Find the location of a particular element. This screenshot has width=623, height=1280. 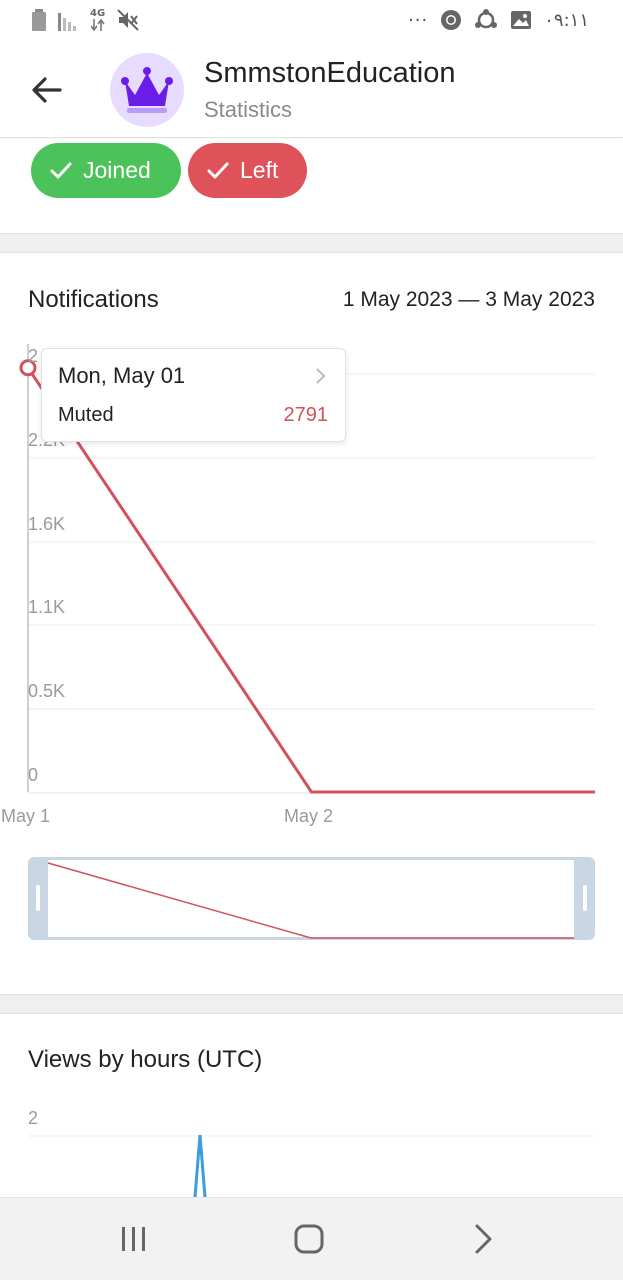

navigator-line is located at coordinates (310, 900).